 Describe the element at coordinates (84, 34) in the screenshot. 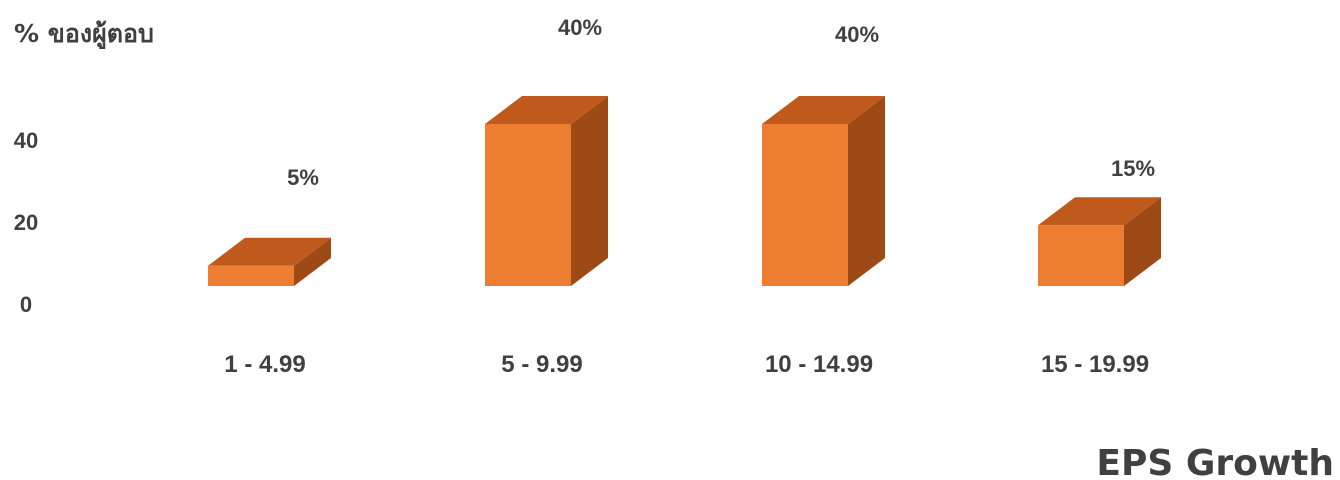

I see `y-axis-label: % ของผู้ตอบ` at that location.